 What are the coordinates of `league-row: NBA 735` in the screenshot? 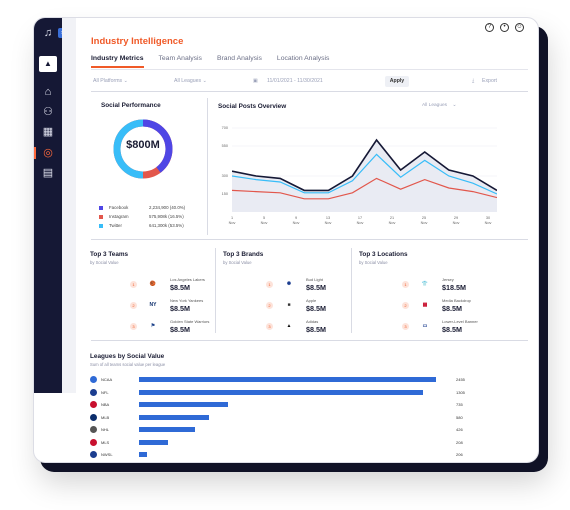 It's located at (300, 405).